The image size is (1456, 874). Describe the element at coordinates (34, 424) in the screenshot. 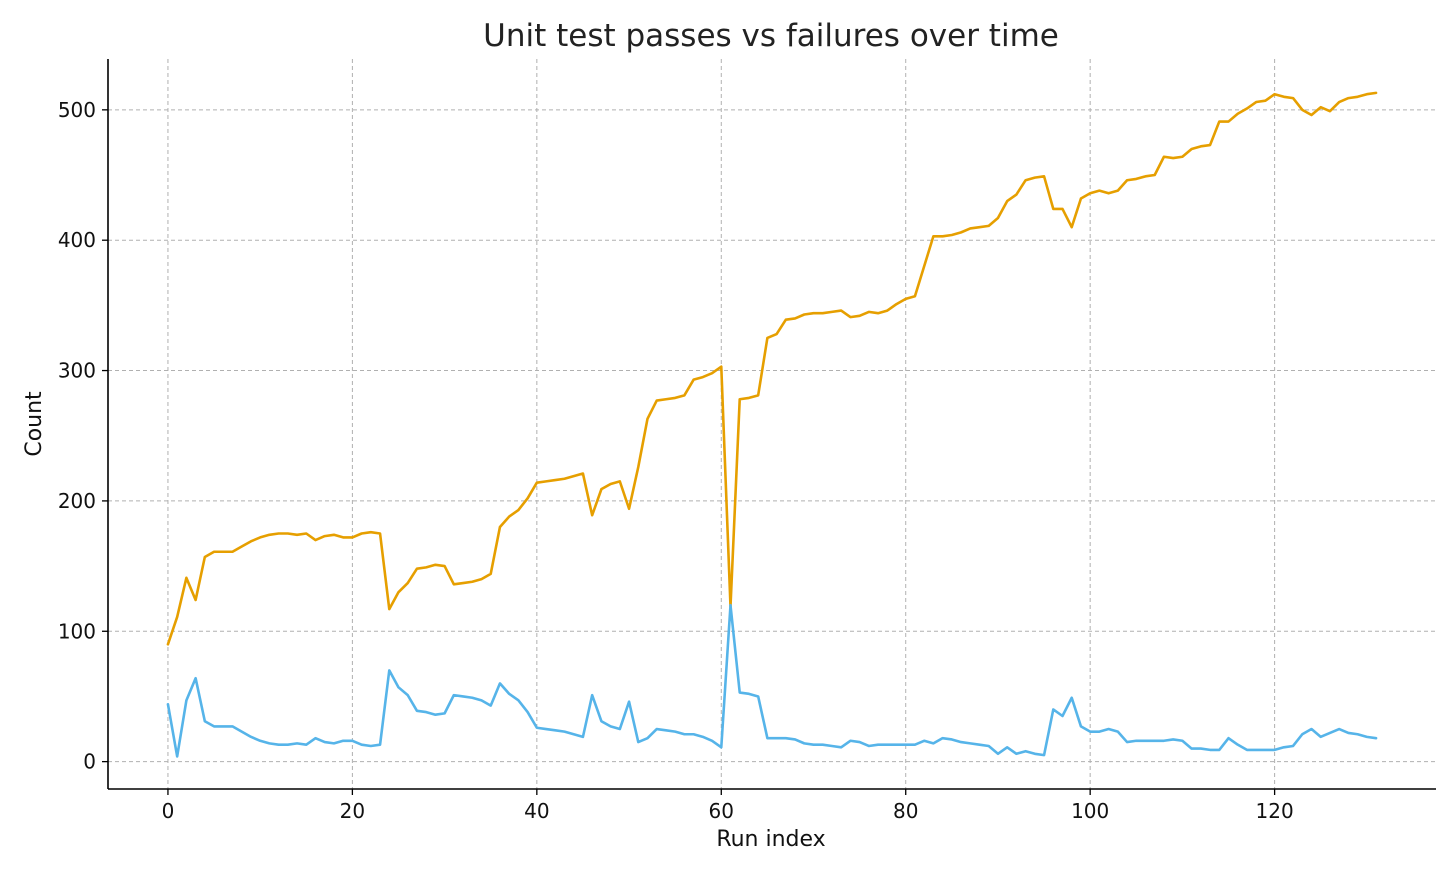

I see `y-axis-label: Count` at that location.